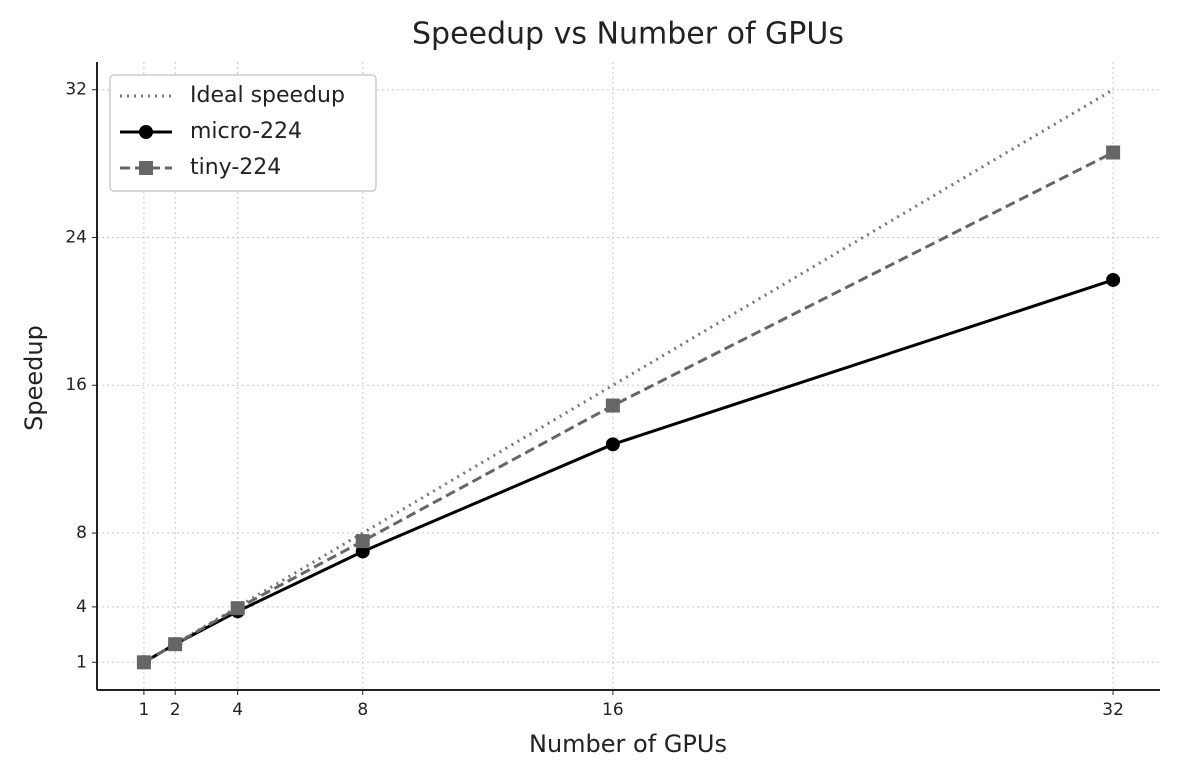 This screenshot has width=1180, height=780. Describe the element at coordinates (237, 710) in the screenshot. I see `x-tick-label: 4` at that location.